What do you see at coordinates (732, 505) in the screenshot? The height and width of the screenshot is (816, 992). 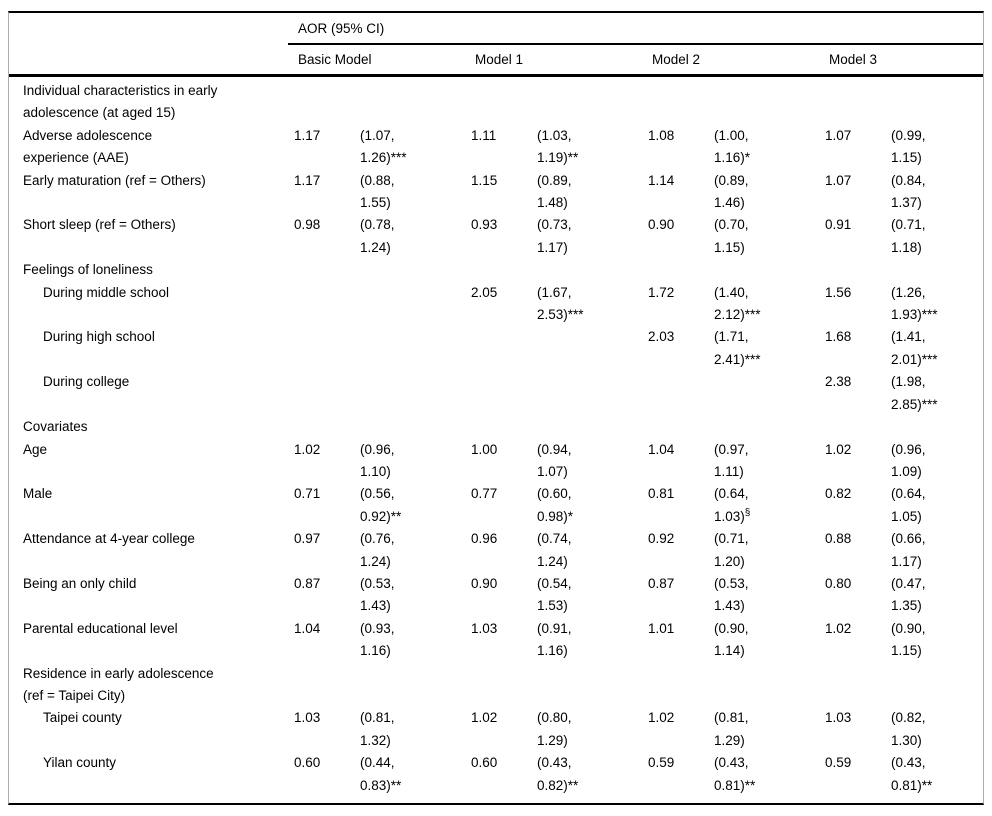 I see `ci-text: (0.64, 1.03)§` at bounding box center [732, 505].